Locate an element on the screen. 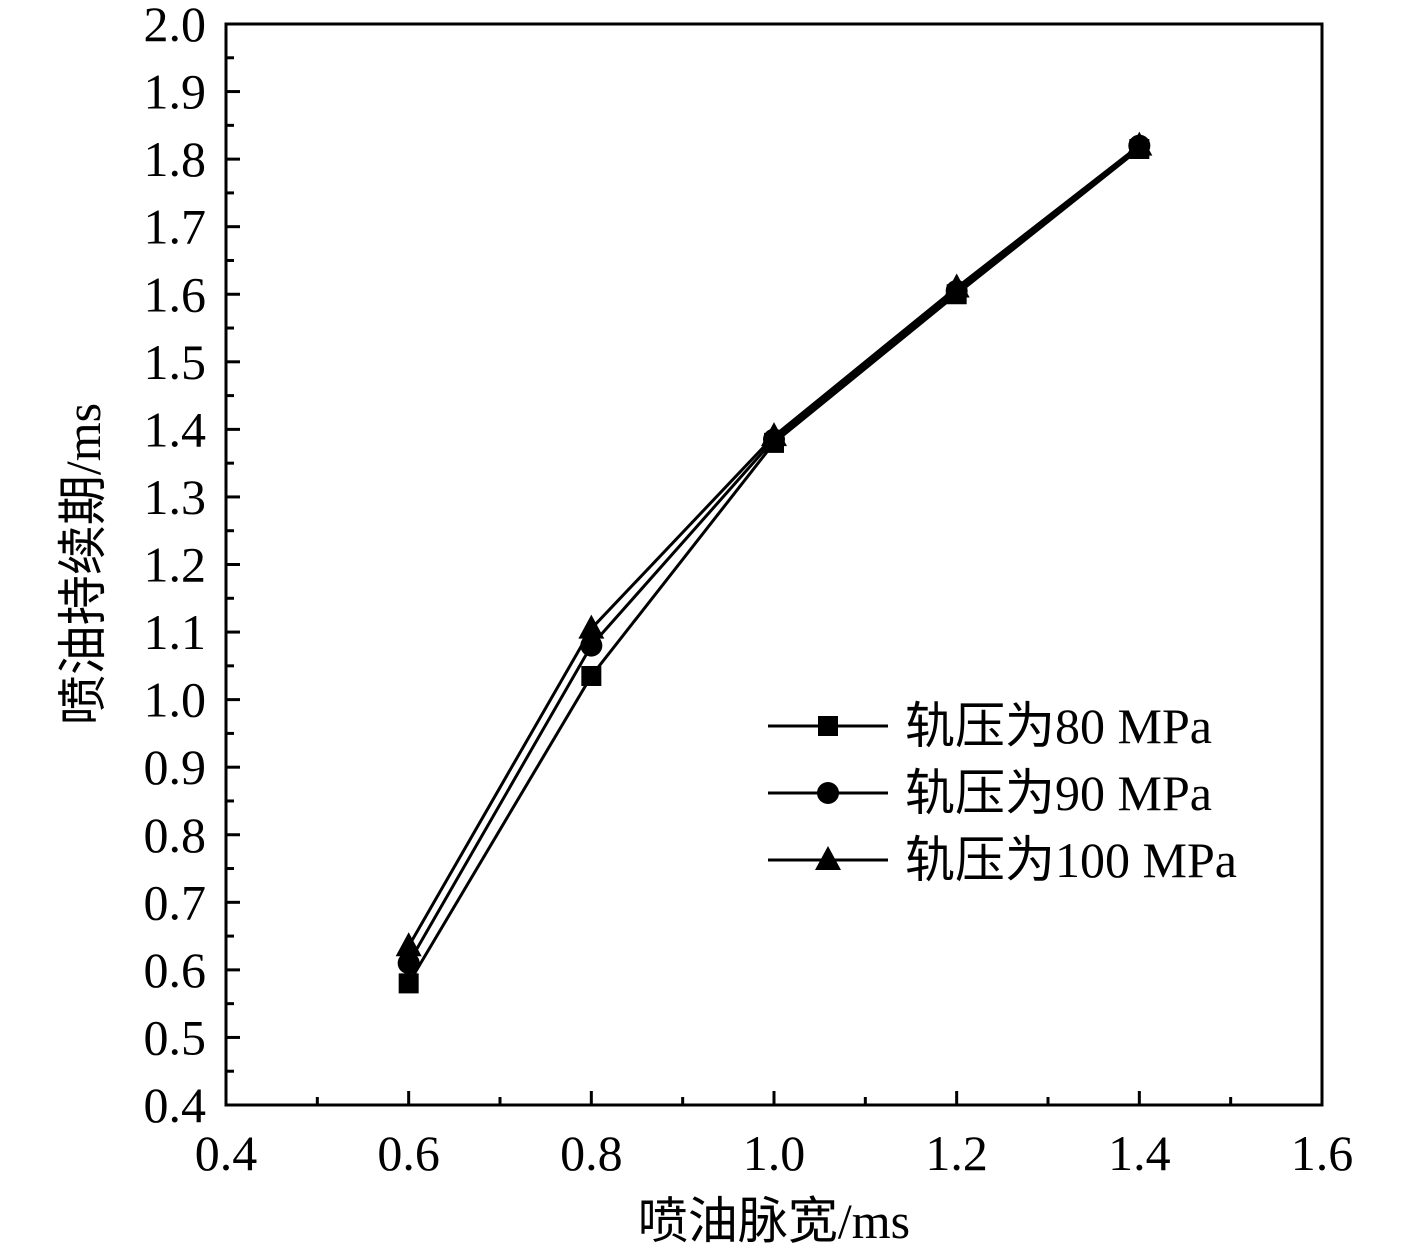 This screenshot has width=1417, height=1257. legend-marker-circle is located at coordinates (828, 793).